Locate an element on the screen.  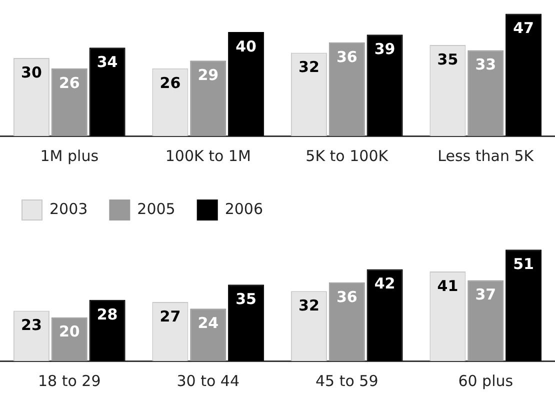
data-label: 42 is located at coordinates (385, 283).